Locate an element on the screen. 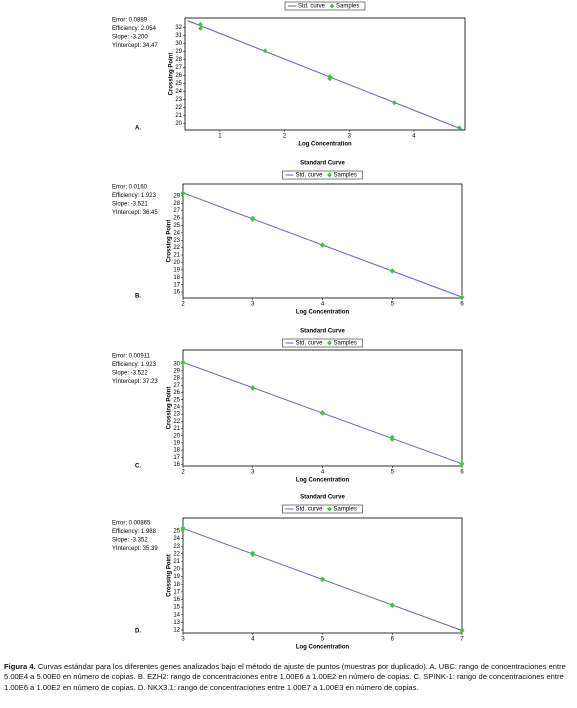  panel-label: C. is located at coordinates (138, 467).